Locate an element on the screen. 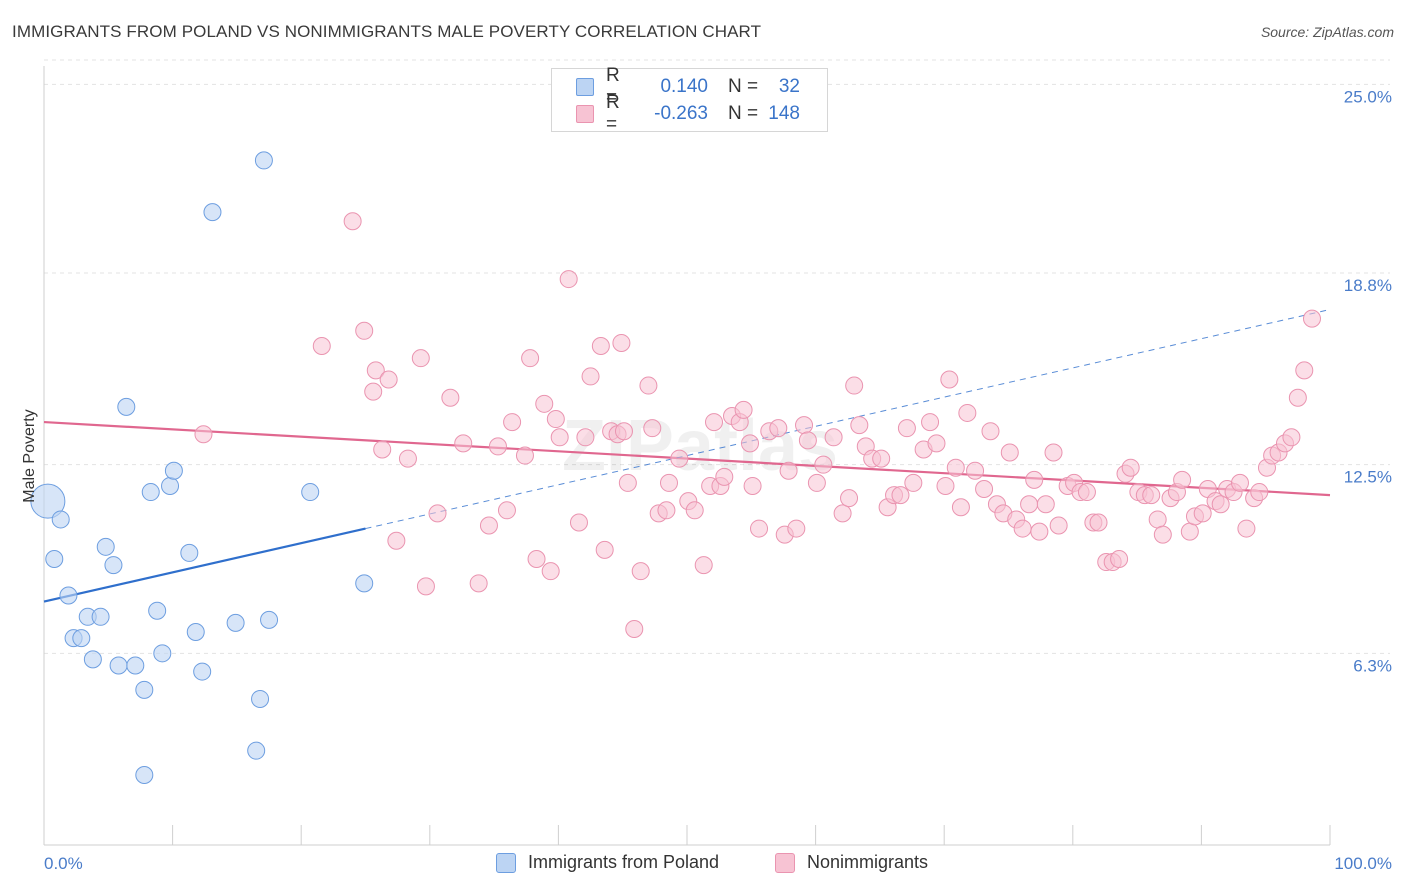 The height and width of the screenshot is (892, 1406). x-tick-label: 0.0% is located at coordinates (63, 863).